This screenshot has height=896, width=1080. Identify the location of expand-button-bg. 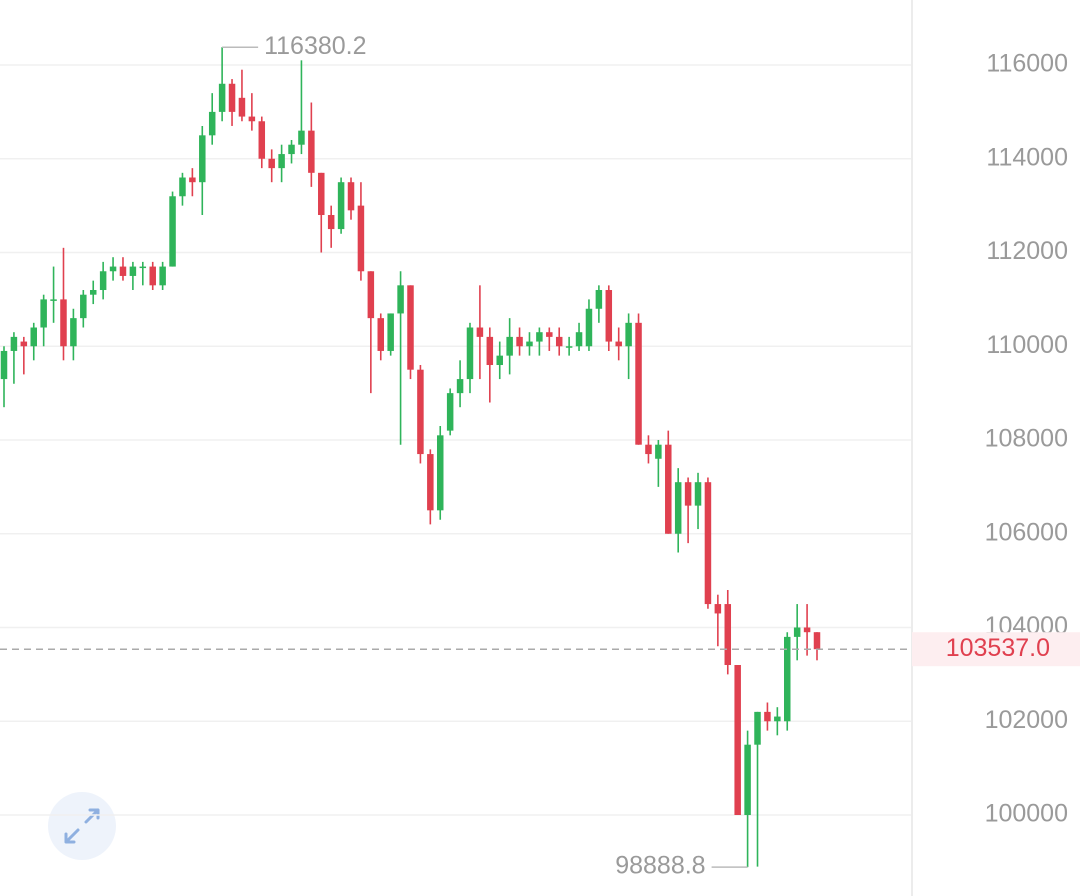
(82, 826).